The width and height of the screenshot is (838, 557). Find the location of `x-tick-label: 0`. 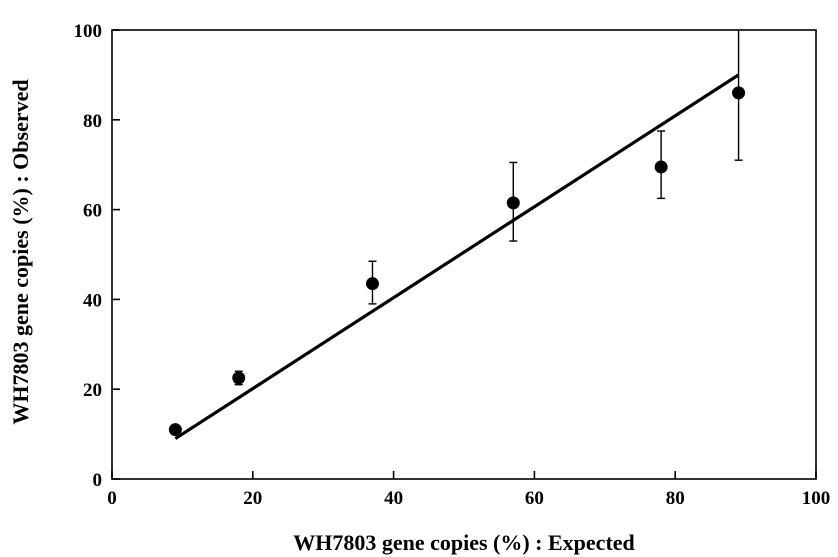

x-tick-label: 0 is located at coordinates (112, 498).